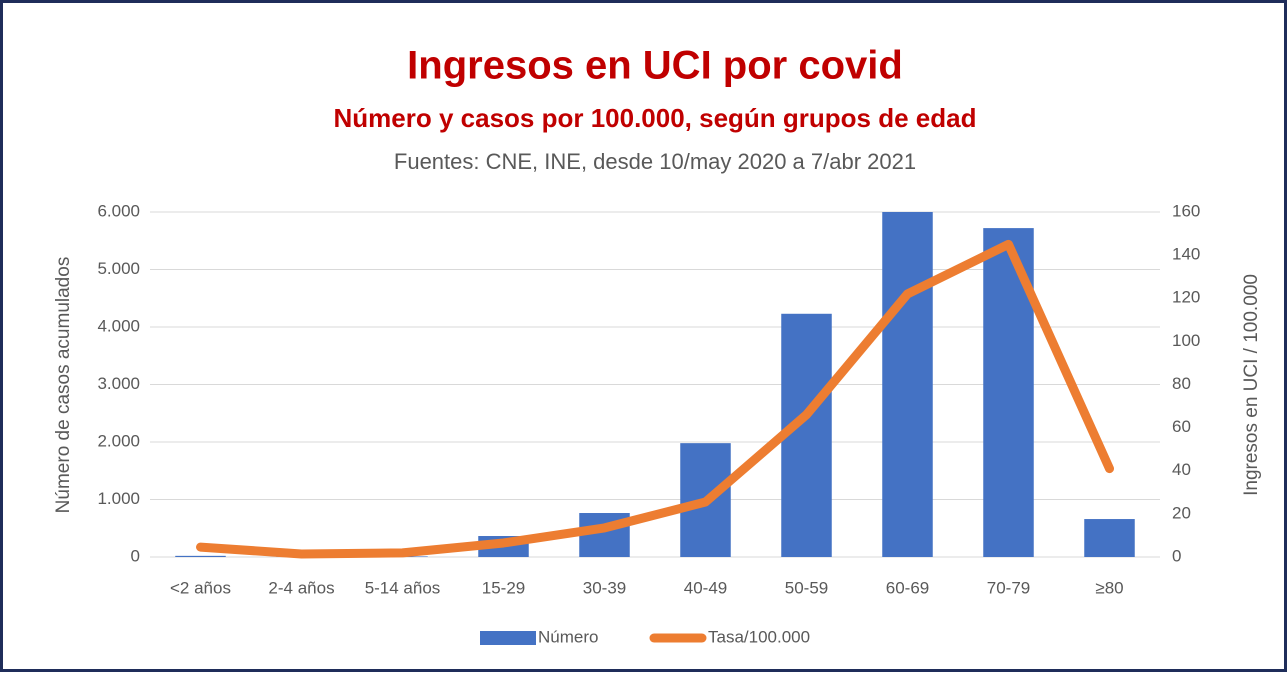  What do you see at coordinates (568, 636) in the screenshot?
I see `legend-label: Número` at bounding box center [568, 636].